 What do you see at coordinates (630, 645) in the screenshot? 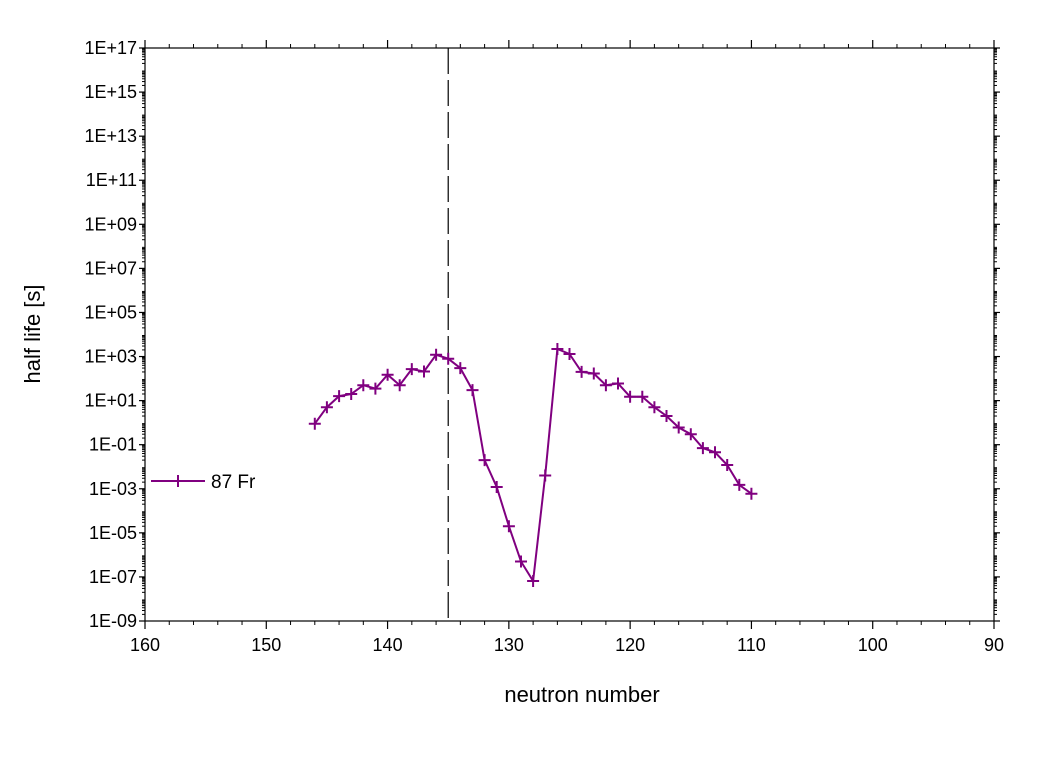
I see `x-tick-label: 120` at bounding box center [630, 645].